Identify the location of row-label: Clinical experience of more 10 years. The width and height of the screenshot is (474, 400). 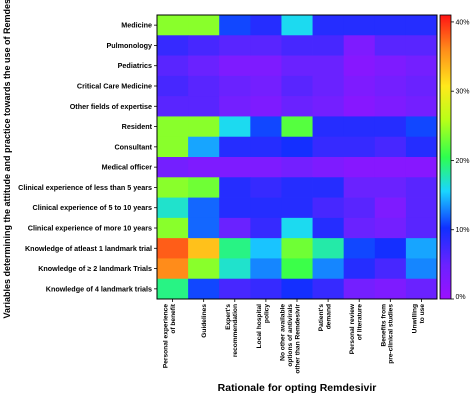
(90, 228).